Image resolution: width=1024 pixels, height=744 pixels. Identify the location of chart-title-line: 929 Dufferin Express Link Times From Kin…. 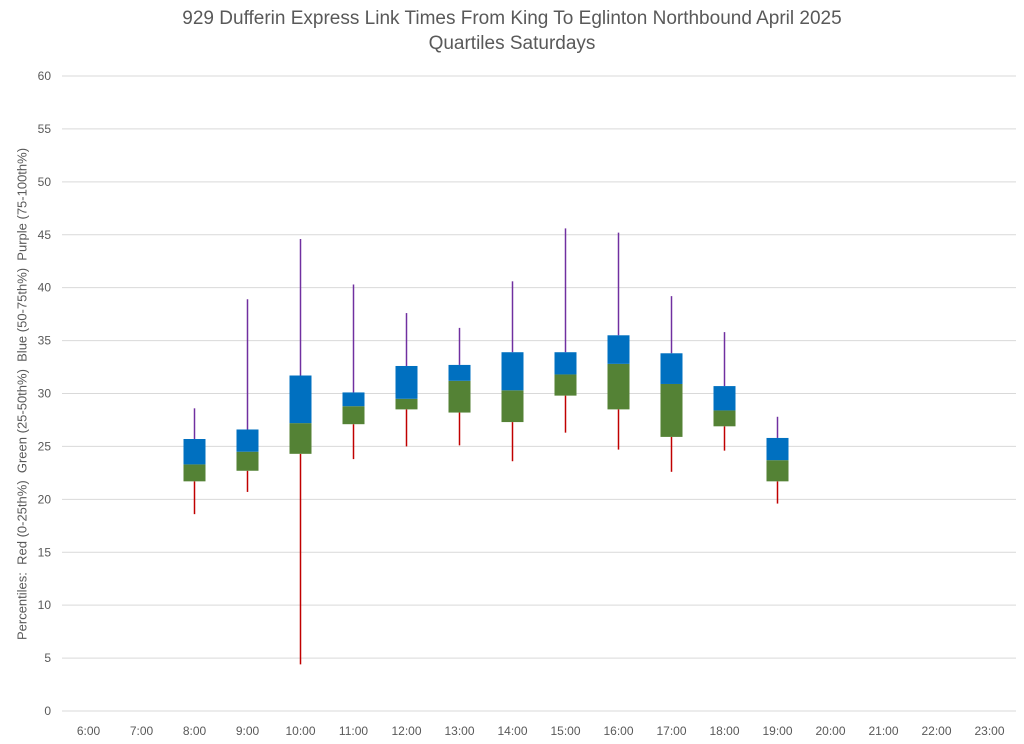
(512, 18).